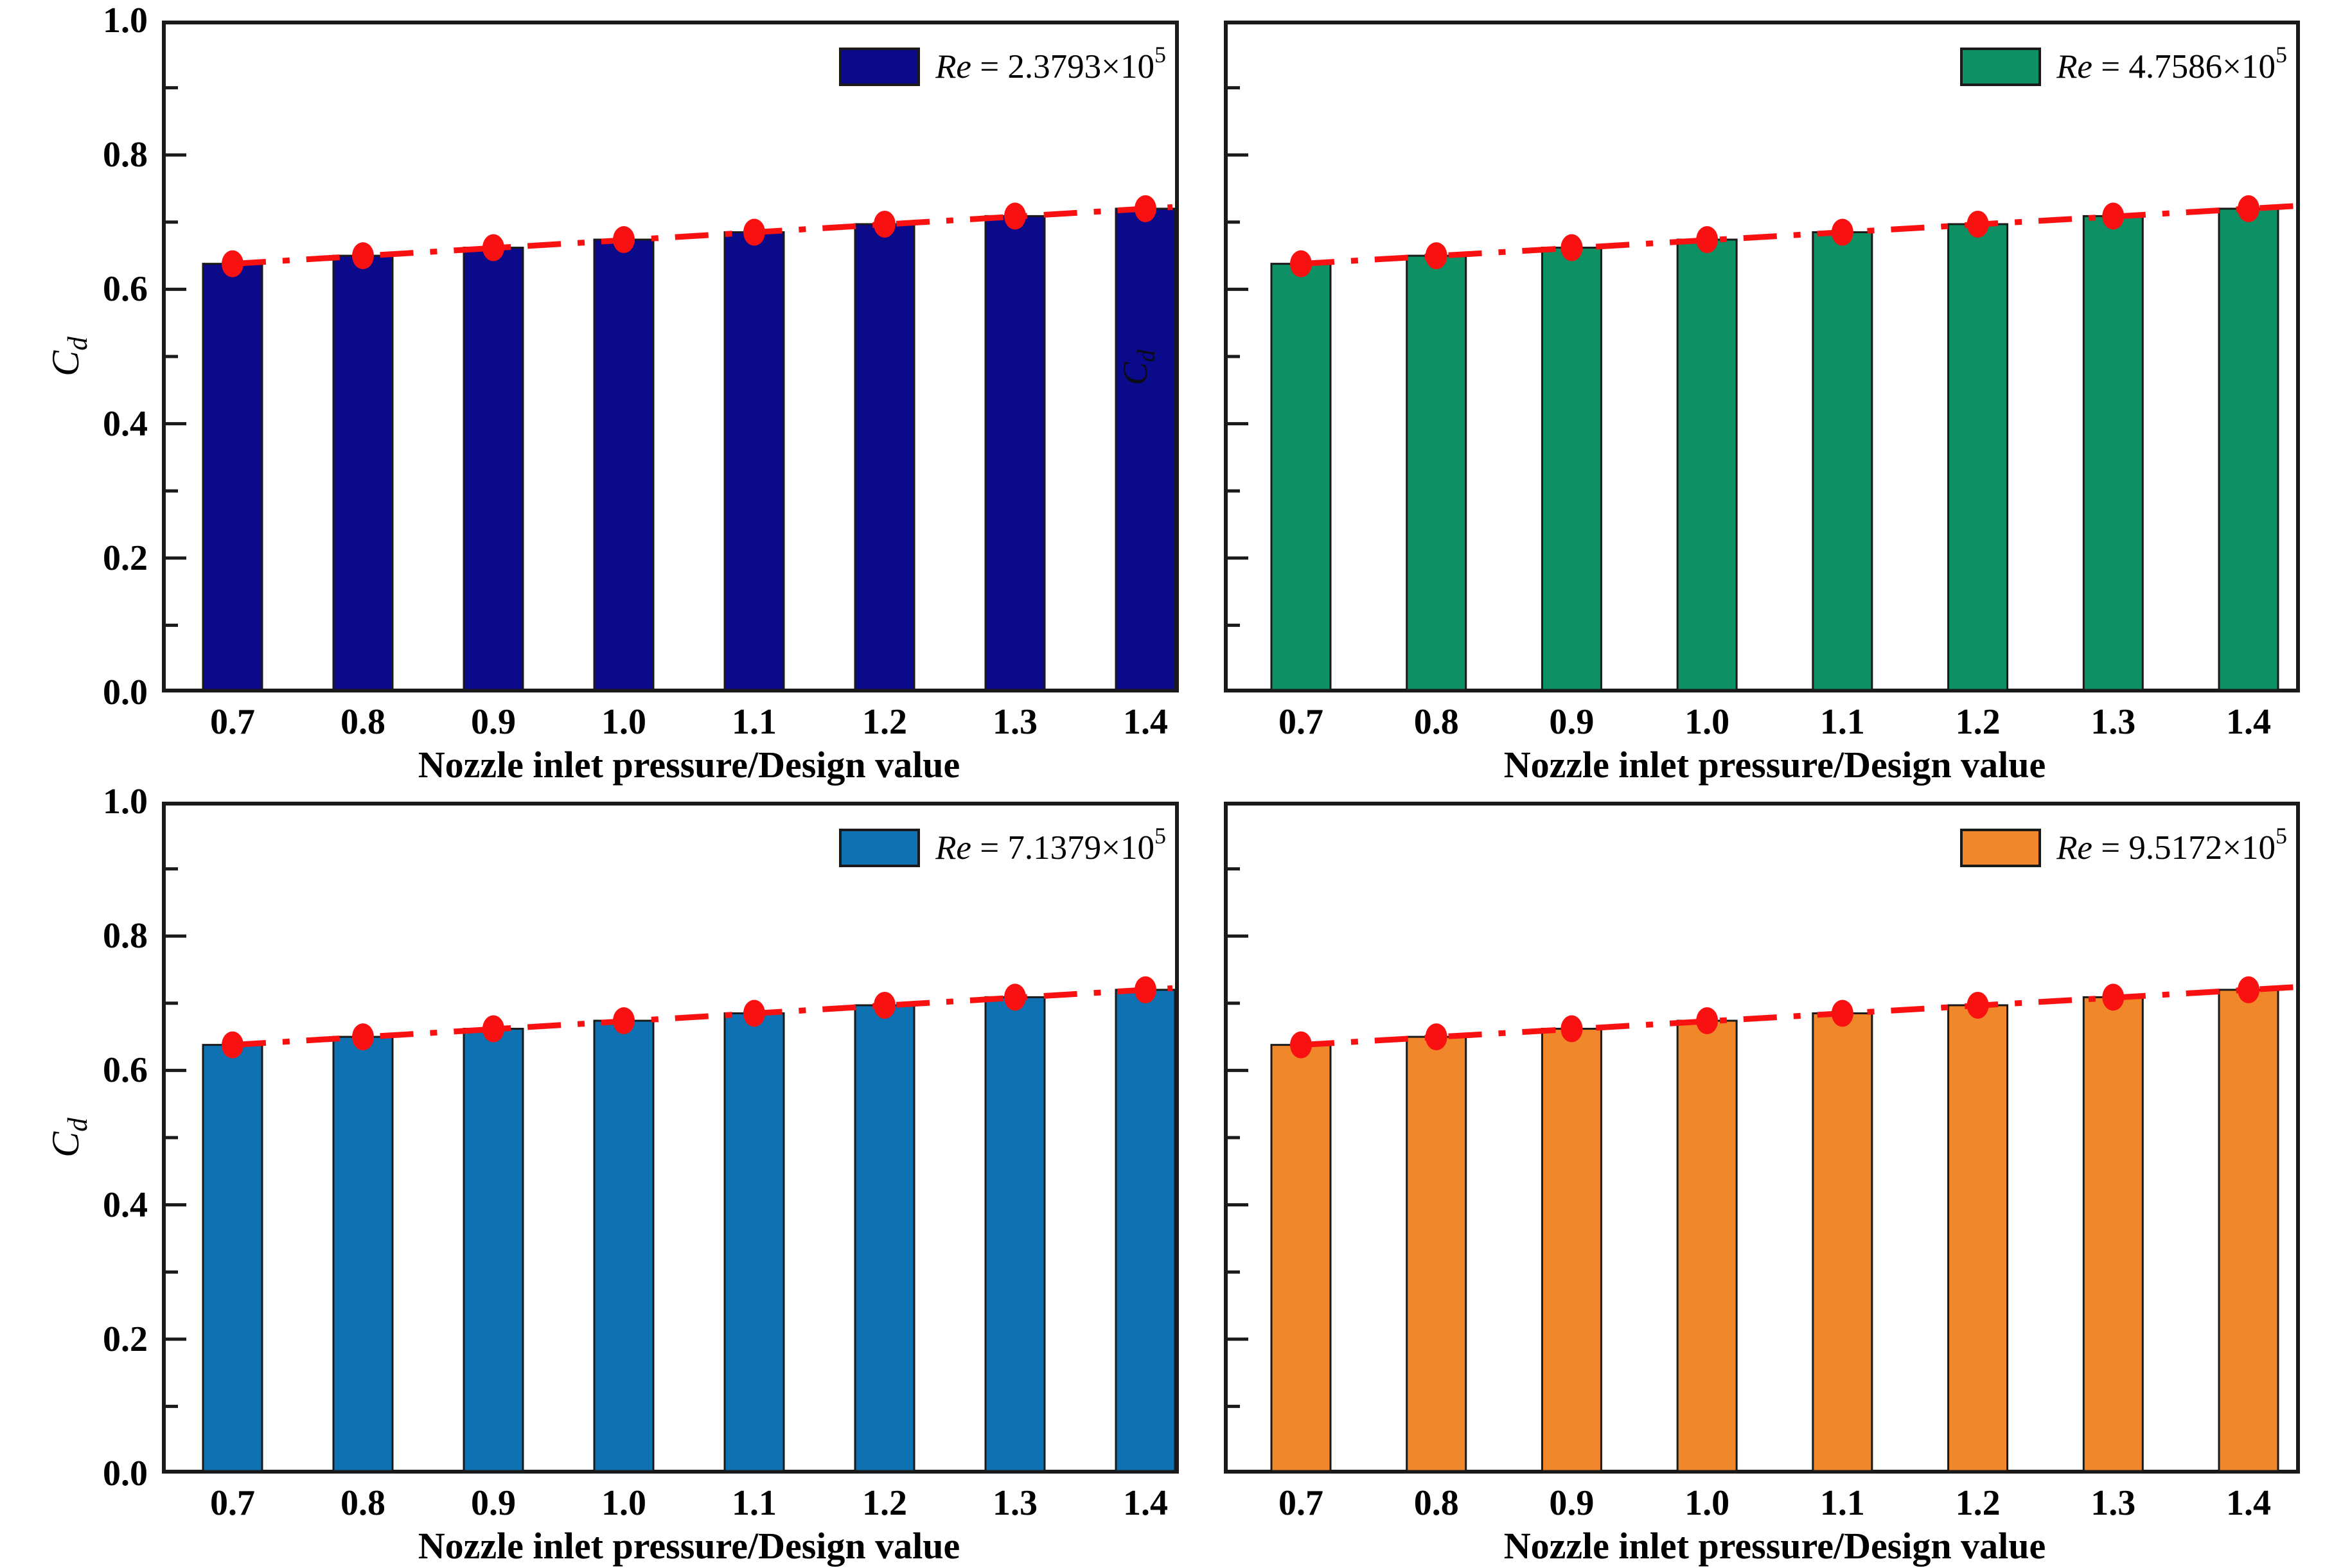 The height and width of the screenshot is (1568, 2325). What do you see at coordinates (78, 1125) in the screenshot?
I see `y-axis-label-sub: d` at bounding box center [78, 1125].